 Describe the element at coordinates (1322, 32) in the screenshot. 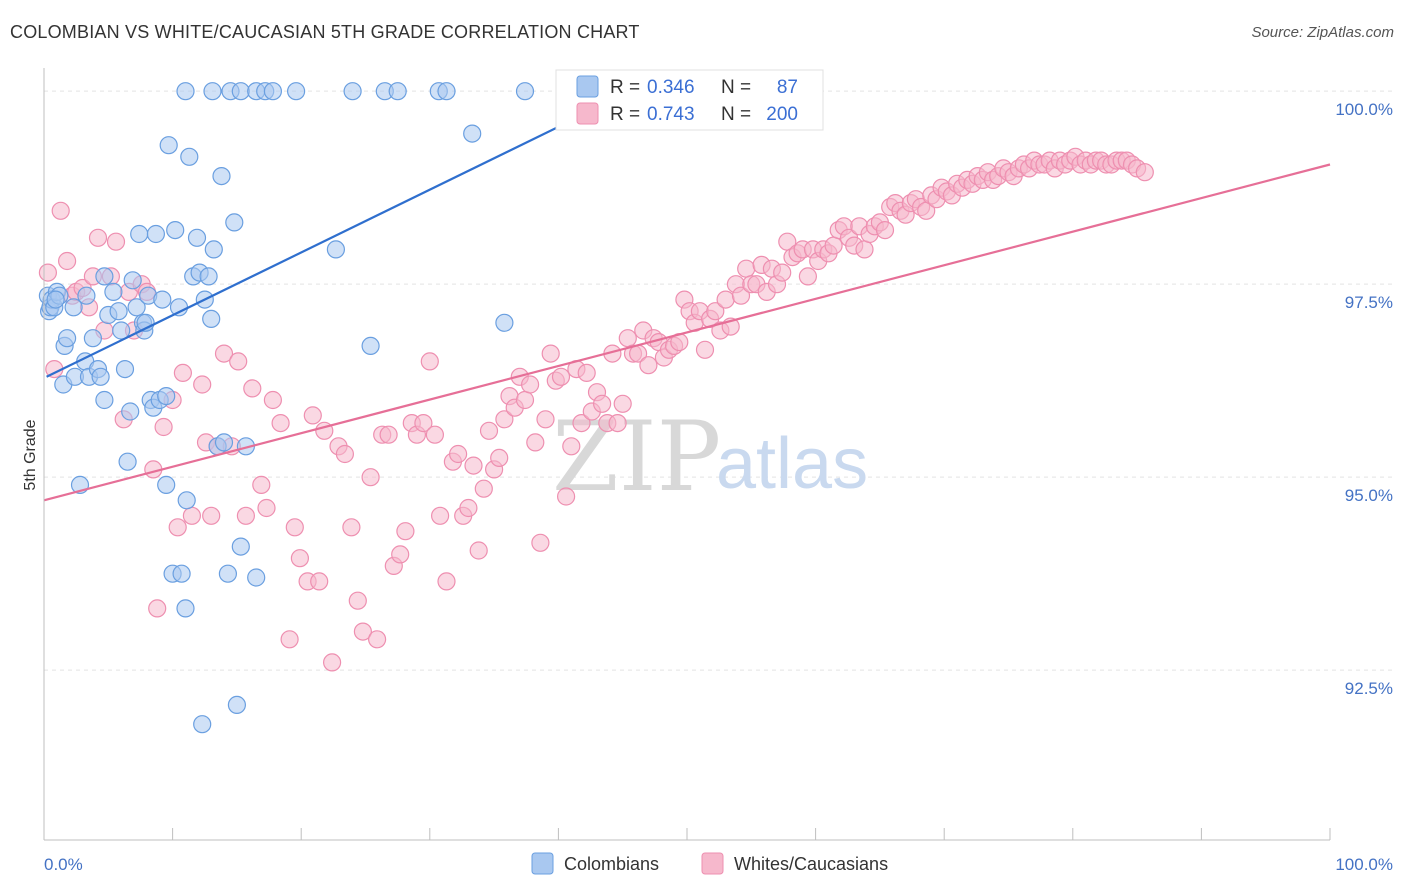

I see `chart-source: Source: ZipAtlas.com` at that location.